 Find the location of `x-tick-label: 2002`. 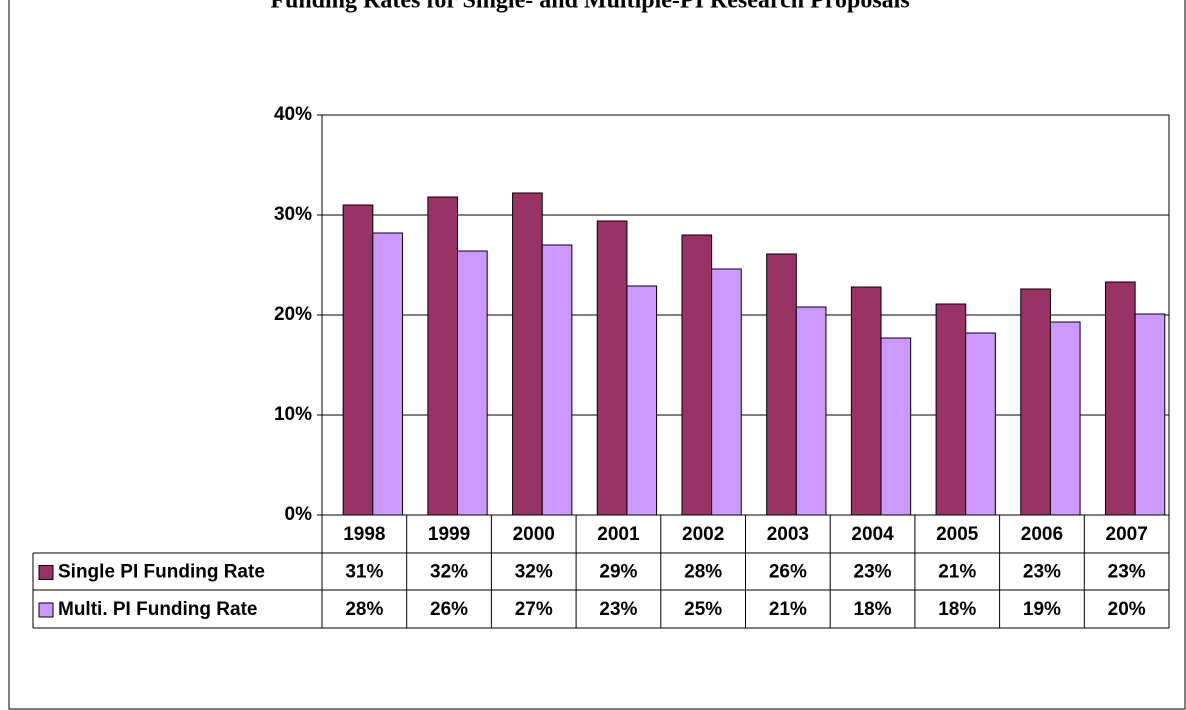

x-tick-label: 2002 is located at coordinates (703, 534).